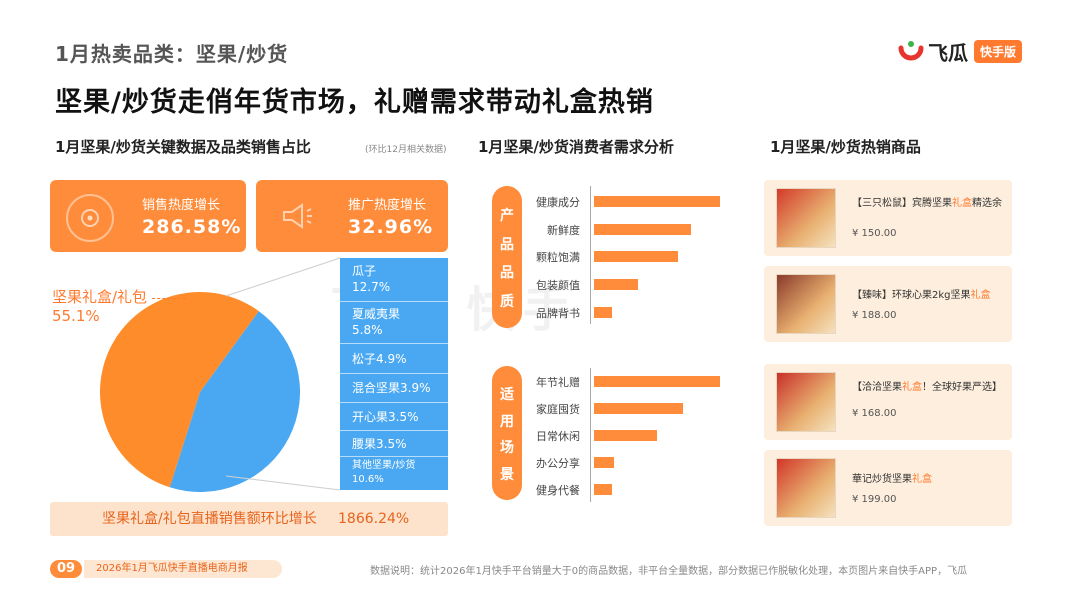 This screenshot has height=608, width=1080. What do you see at coordinates (911, 51) in the screenshot?
I see `feigua-logo-icon` at bounding box center [911, 51].